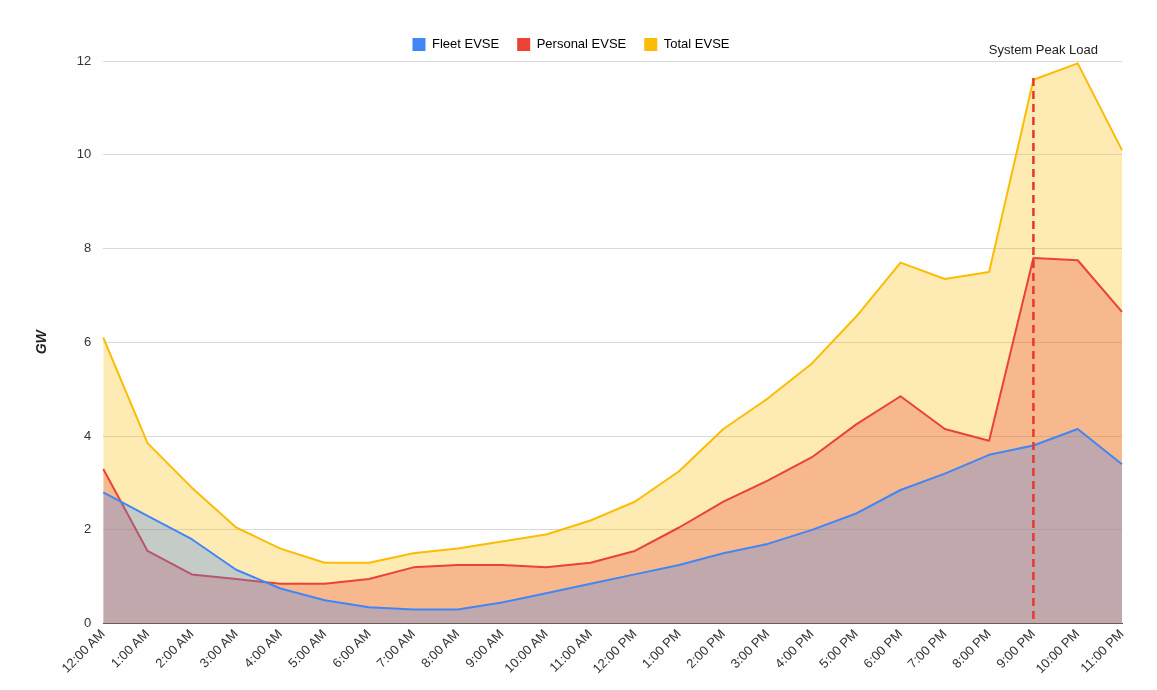 This screenshot has height=690, width=1157. Describe the element at coordinates (41, 341) in the screenshot. I see `y-axis-title: GW` at that location.